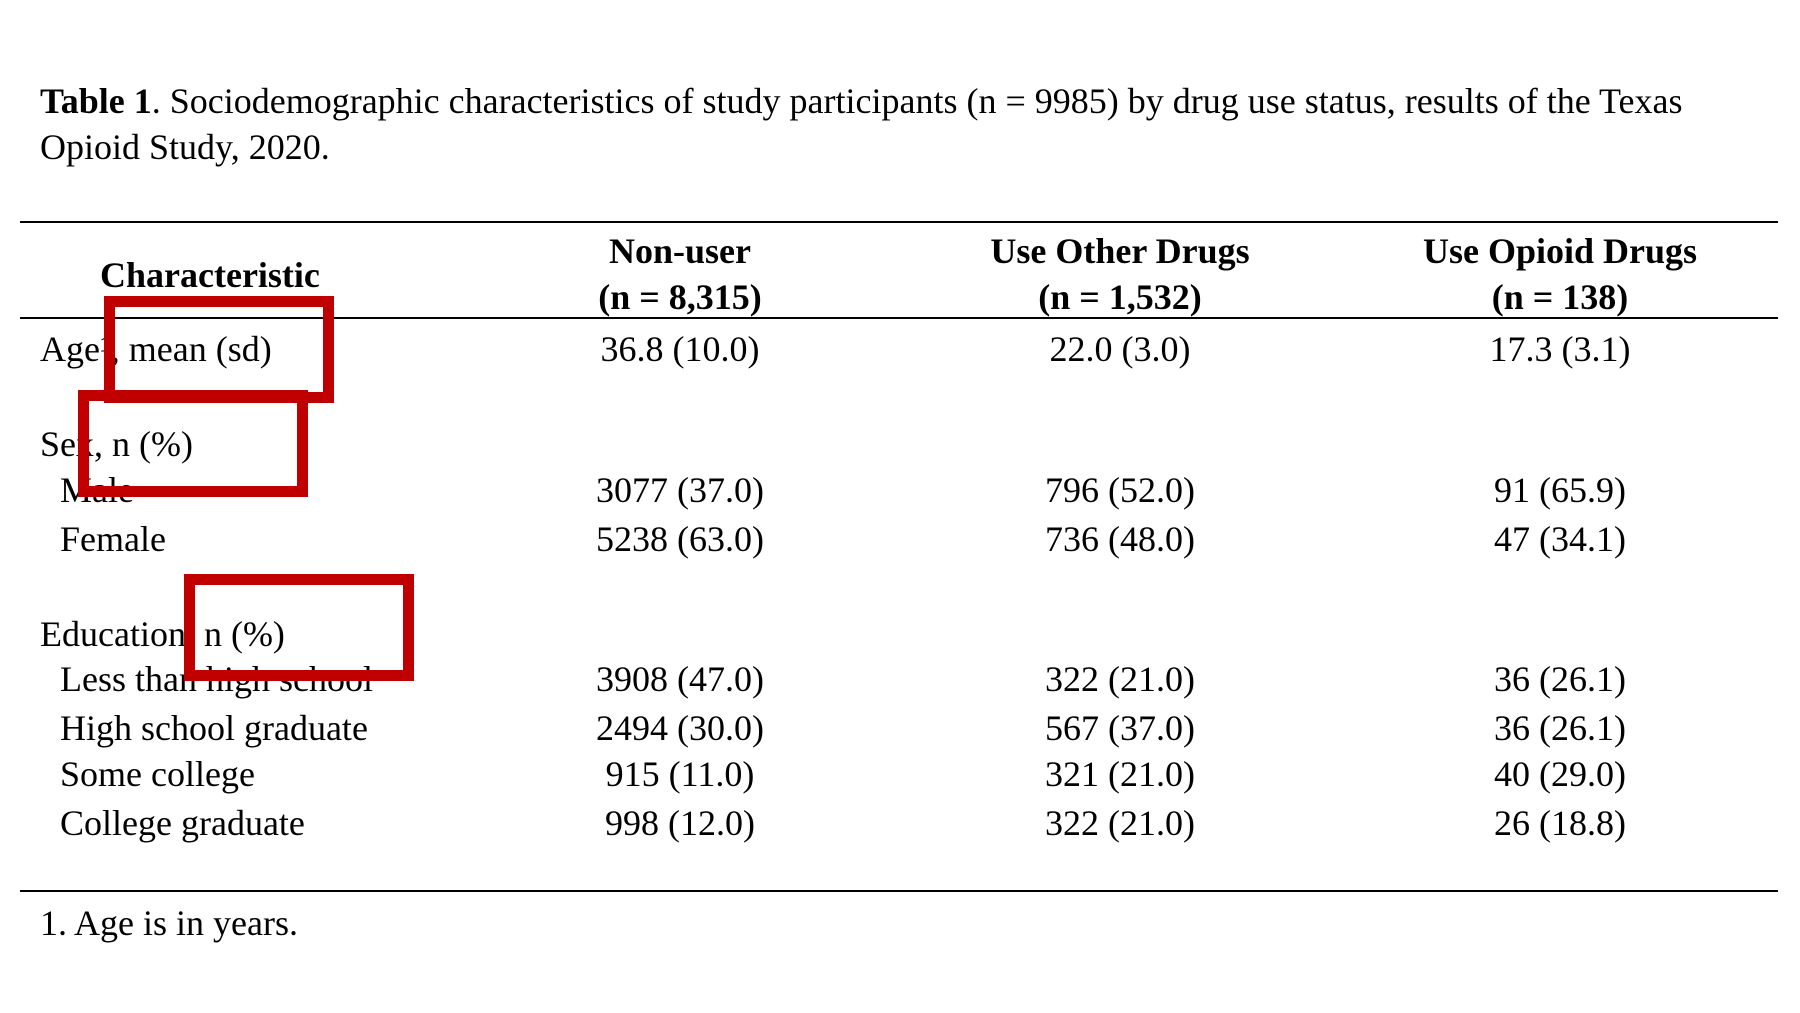 This screenshot has width=1800, height=1013. What do you see at coordinates (680, 728) in the screenshot?
I see `cell-hsg-non-user: 2494 (30.0)` at bounding box center [680, 728].